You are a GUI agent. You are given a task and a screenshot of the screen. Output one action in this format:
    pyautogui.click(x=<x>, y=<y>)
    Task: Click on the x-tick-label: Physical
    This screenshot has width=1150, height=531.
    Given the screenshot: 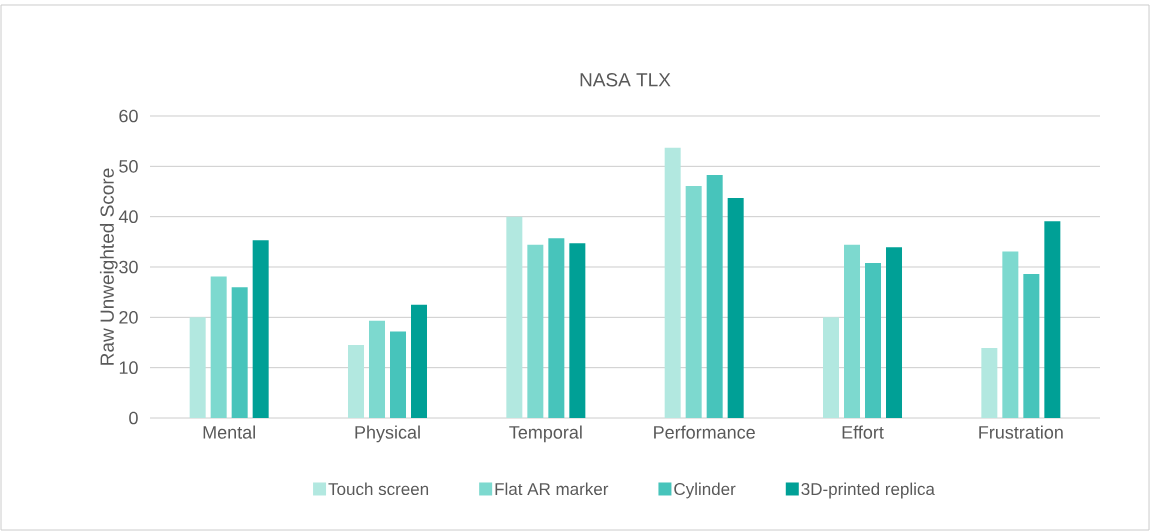 What is the action you would take?
    pyautogui.click(x=387, y=434)
    